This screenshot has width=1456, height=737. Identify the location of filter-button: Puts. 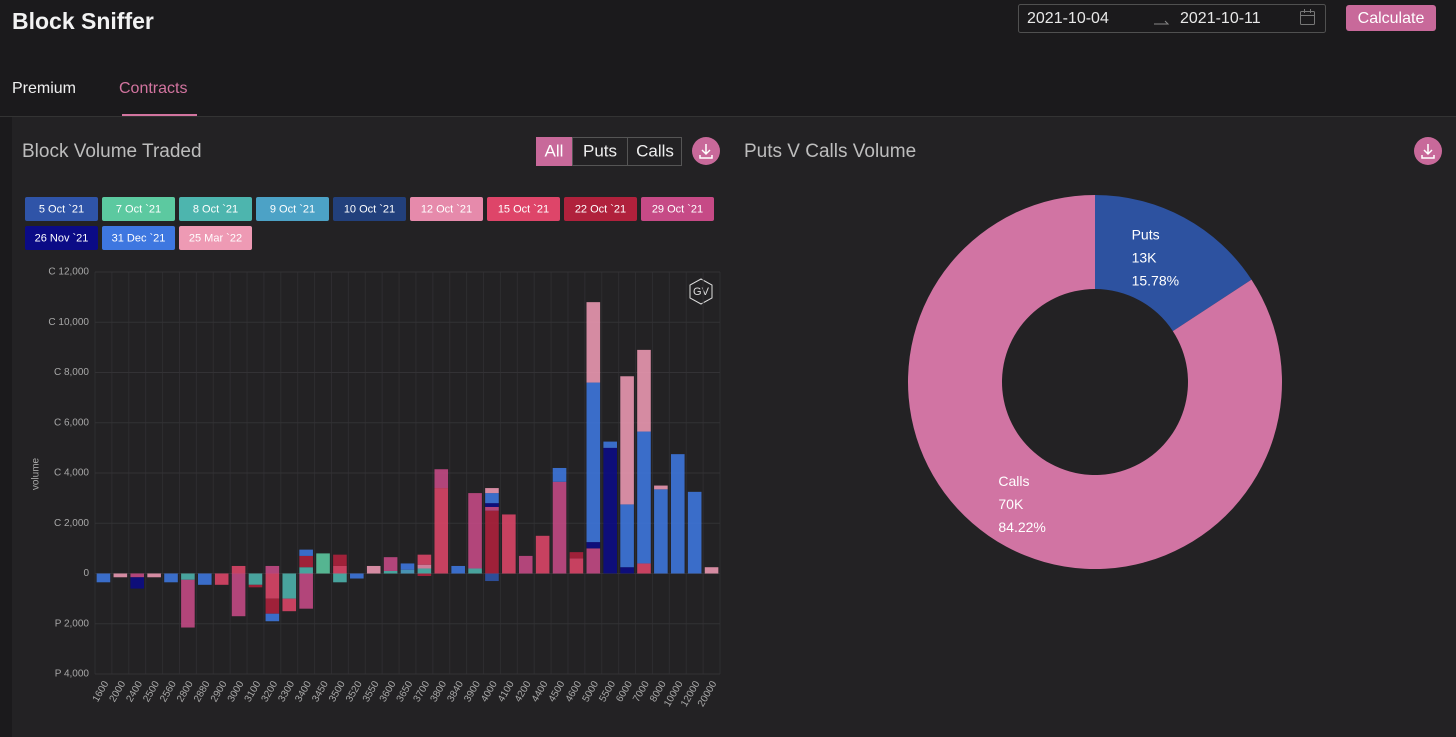
(600, 150).